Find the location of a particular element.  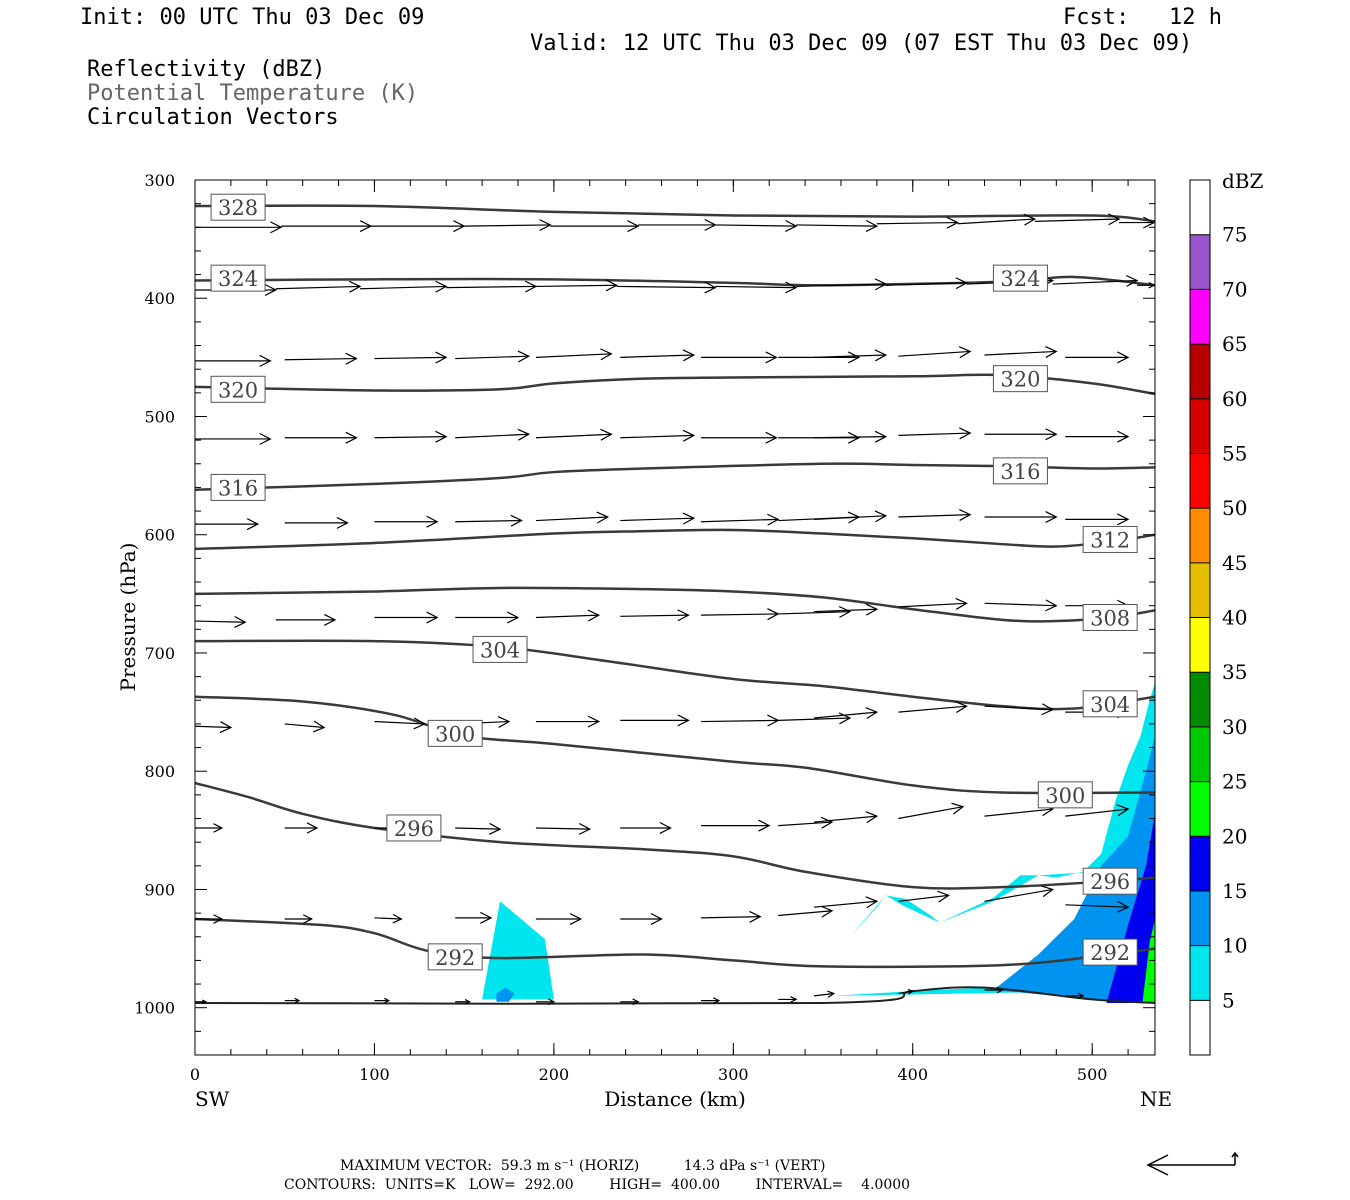

contour-label-316-0: 316 is located at coordinates (238, 487).